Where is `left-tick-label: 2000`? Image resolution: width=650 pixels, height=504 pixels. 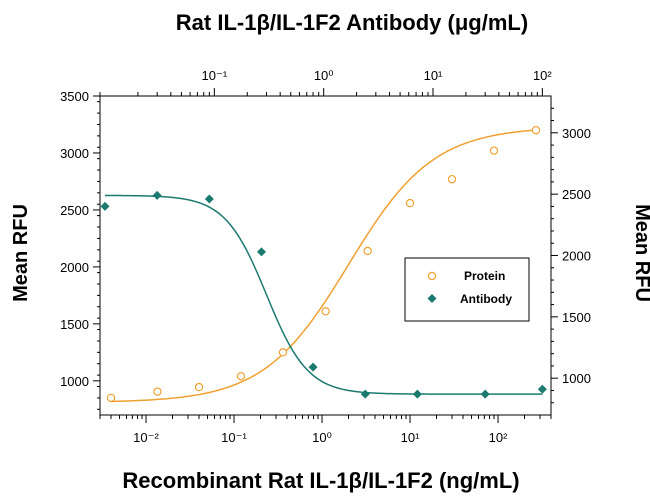 left-tick-label: 2000 is located at coordinates (74, 267).